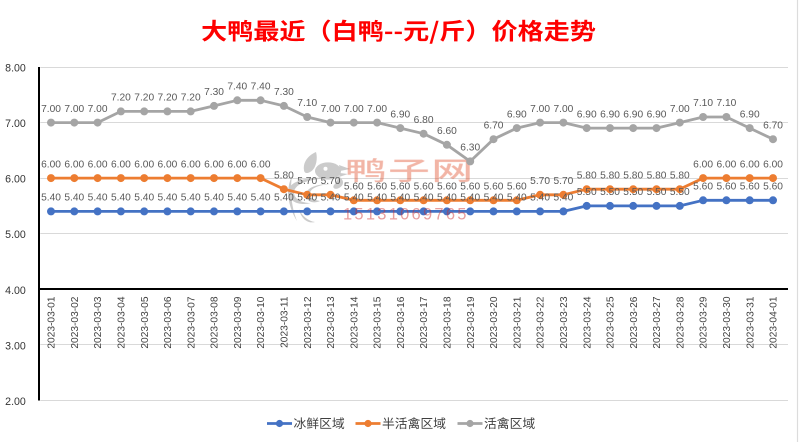 Image resolution: width=800 pixels, height=447 pixels. What do you see at coordinates (634, 322) in the screenshot?
I see `svg-text: 2023-03-26` at bounding box center [634, 322].